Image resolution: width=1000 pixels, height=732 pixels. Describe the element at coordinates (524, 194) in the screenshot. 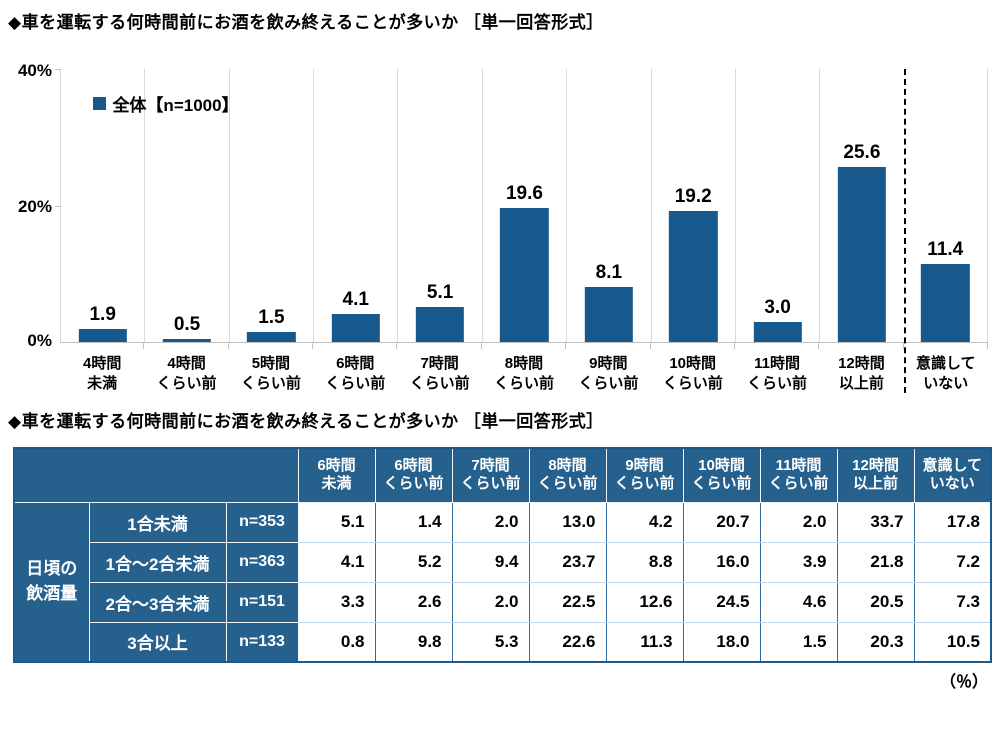

I see `bar-value-label: 19.6` at that location.